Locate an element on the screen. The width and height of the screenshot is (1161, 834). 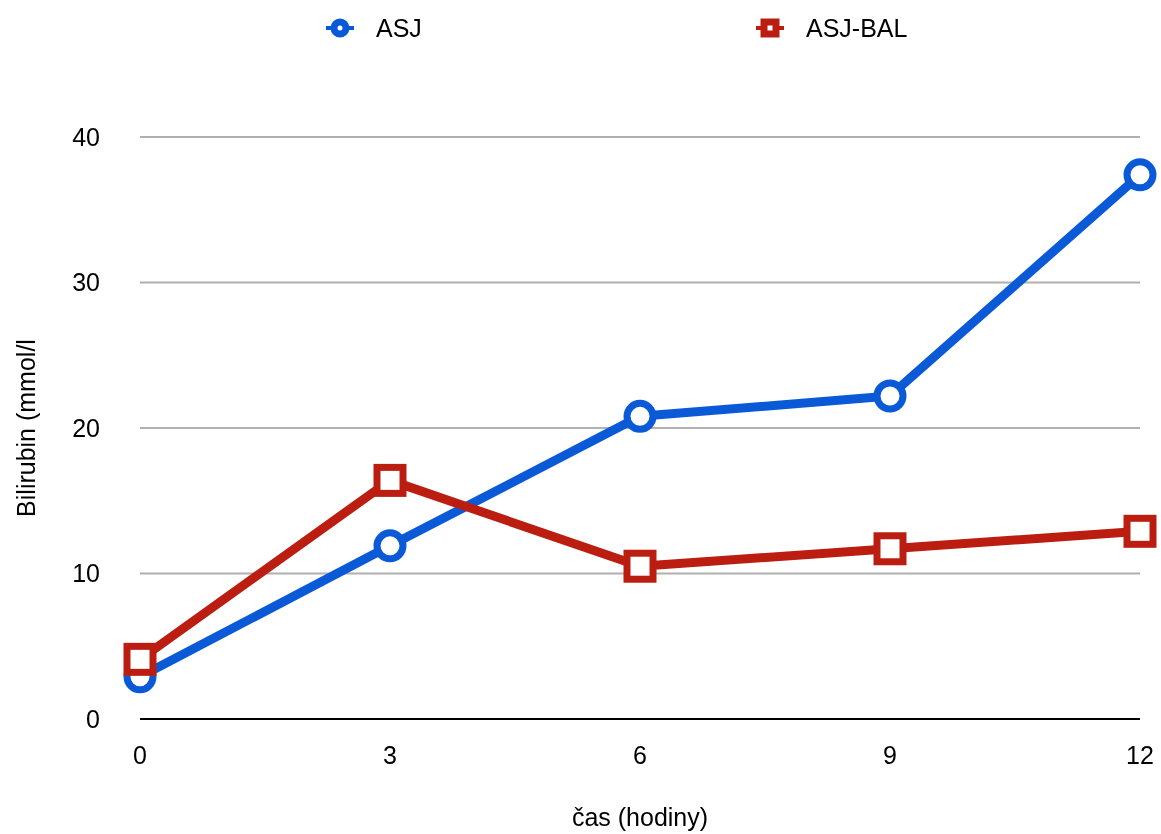
y-tick-label: 0 is located at coordinates (93, 718).